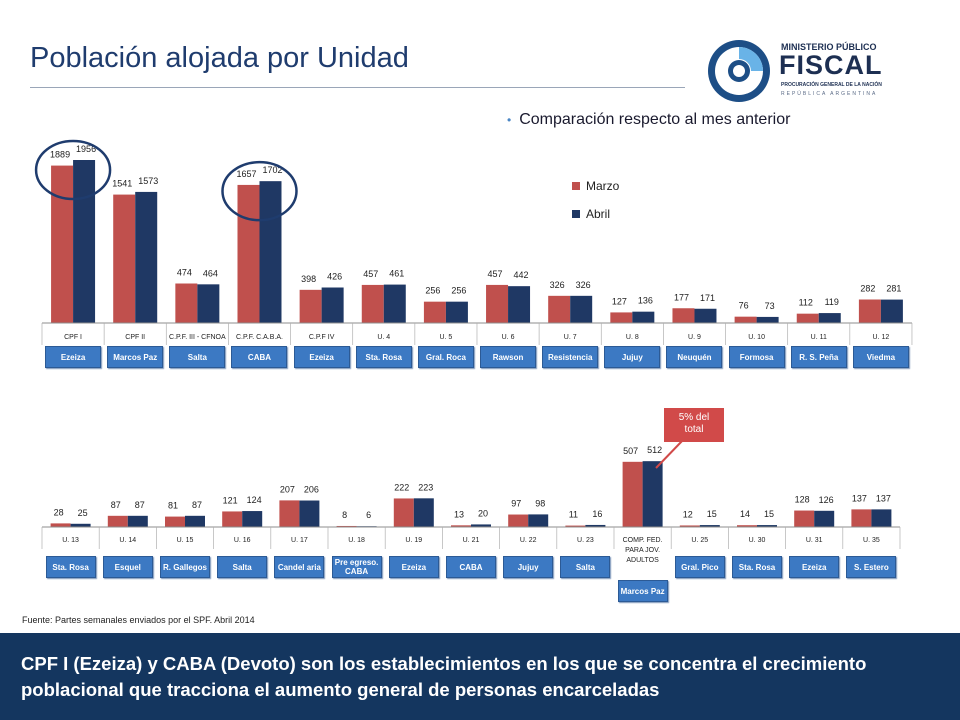  I want to click on data-label-abril: 256, so click(458, 291).